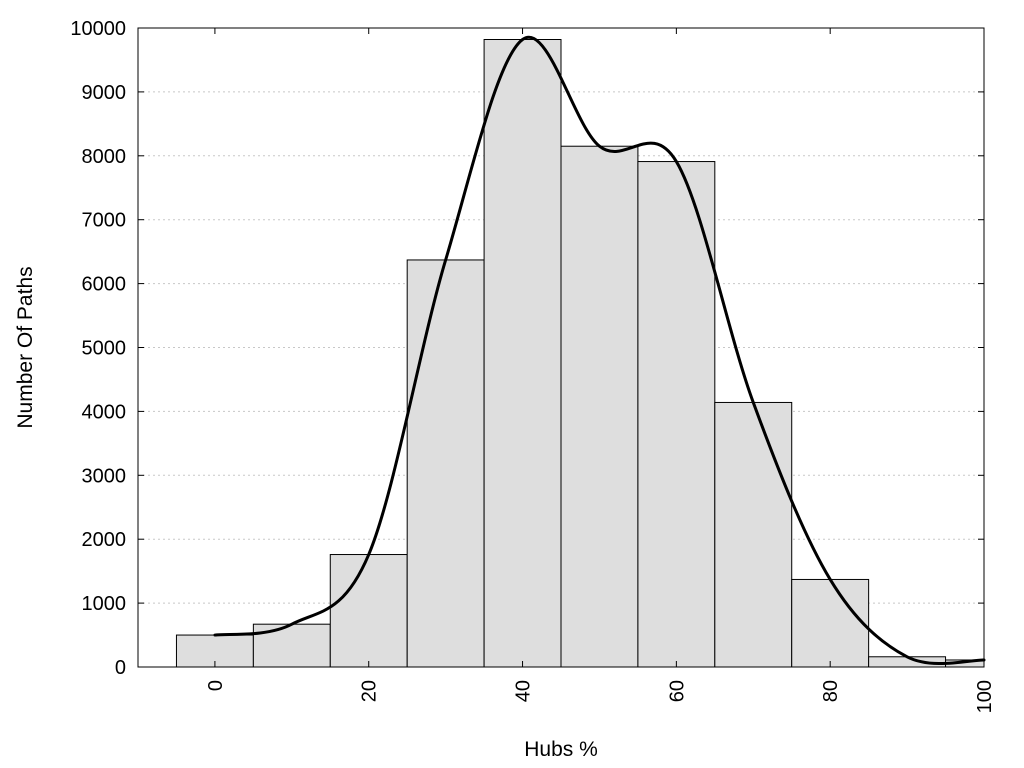 Image resolution: width=1024 pixels, height=768 pixels. I want to click on y-tick-label-7000: 7000, so click(104, 221).